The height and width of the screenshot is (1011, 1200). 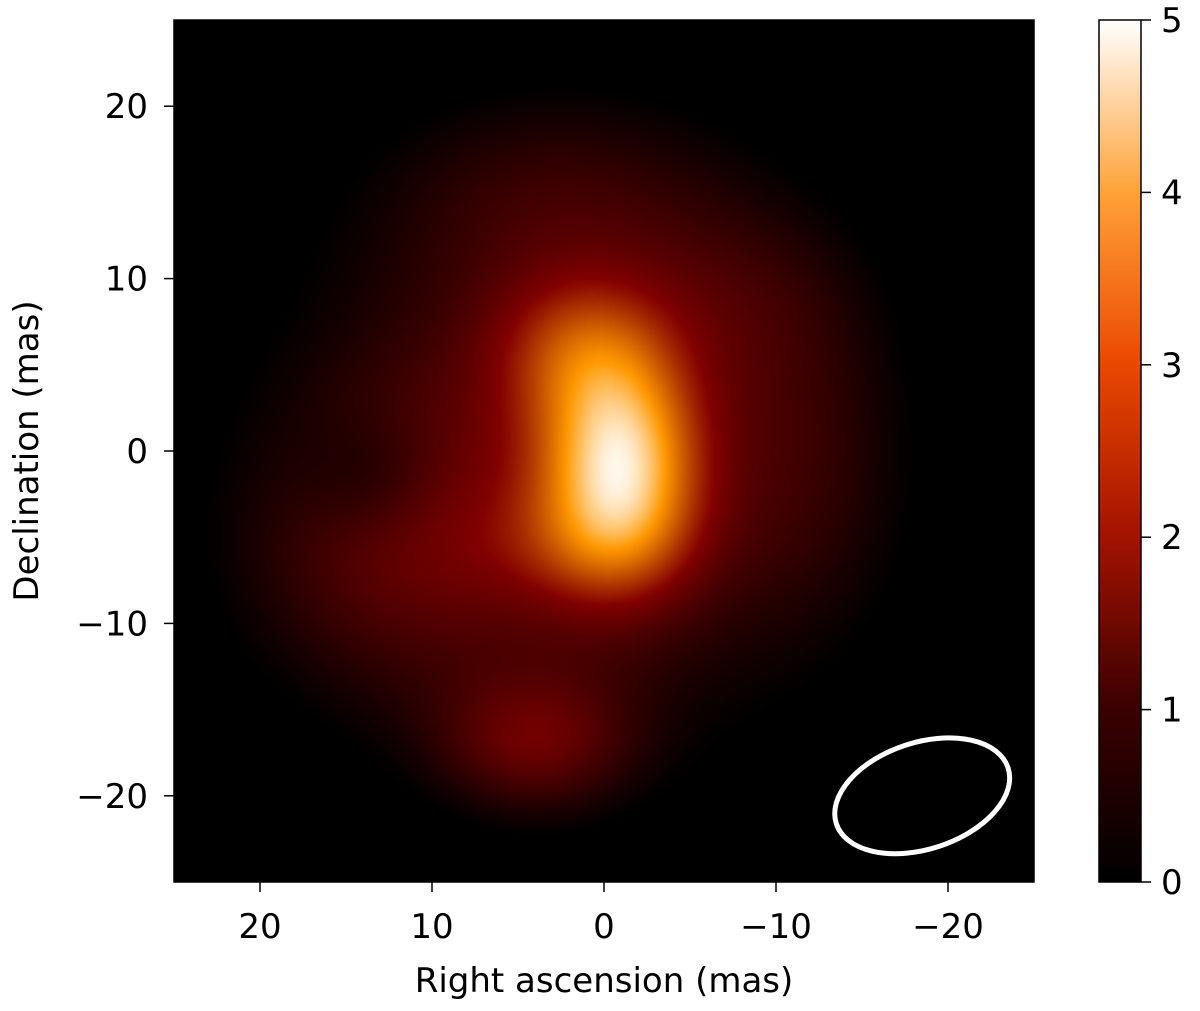 I want to click on colorbar-axis: 0 1 2 3 4 5, so click(x=1162, y=452).